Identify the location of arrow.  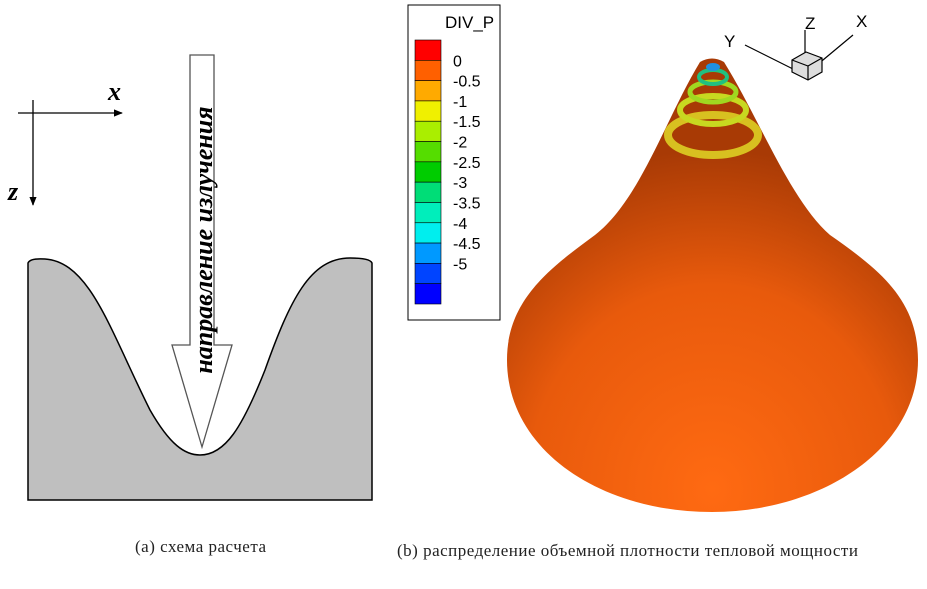
(202, 252).